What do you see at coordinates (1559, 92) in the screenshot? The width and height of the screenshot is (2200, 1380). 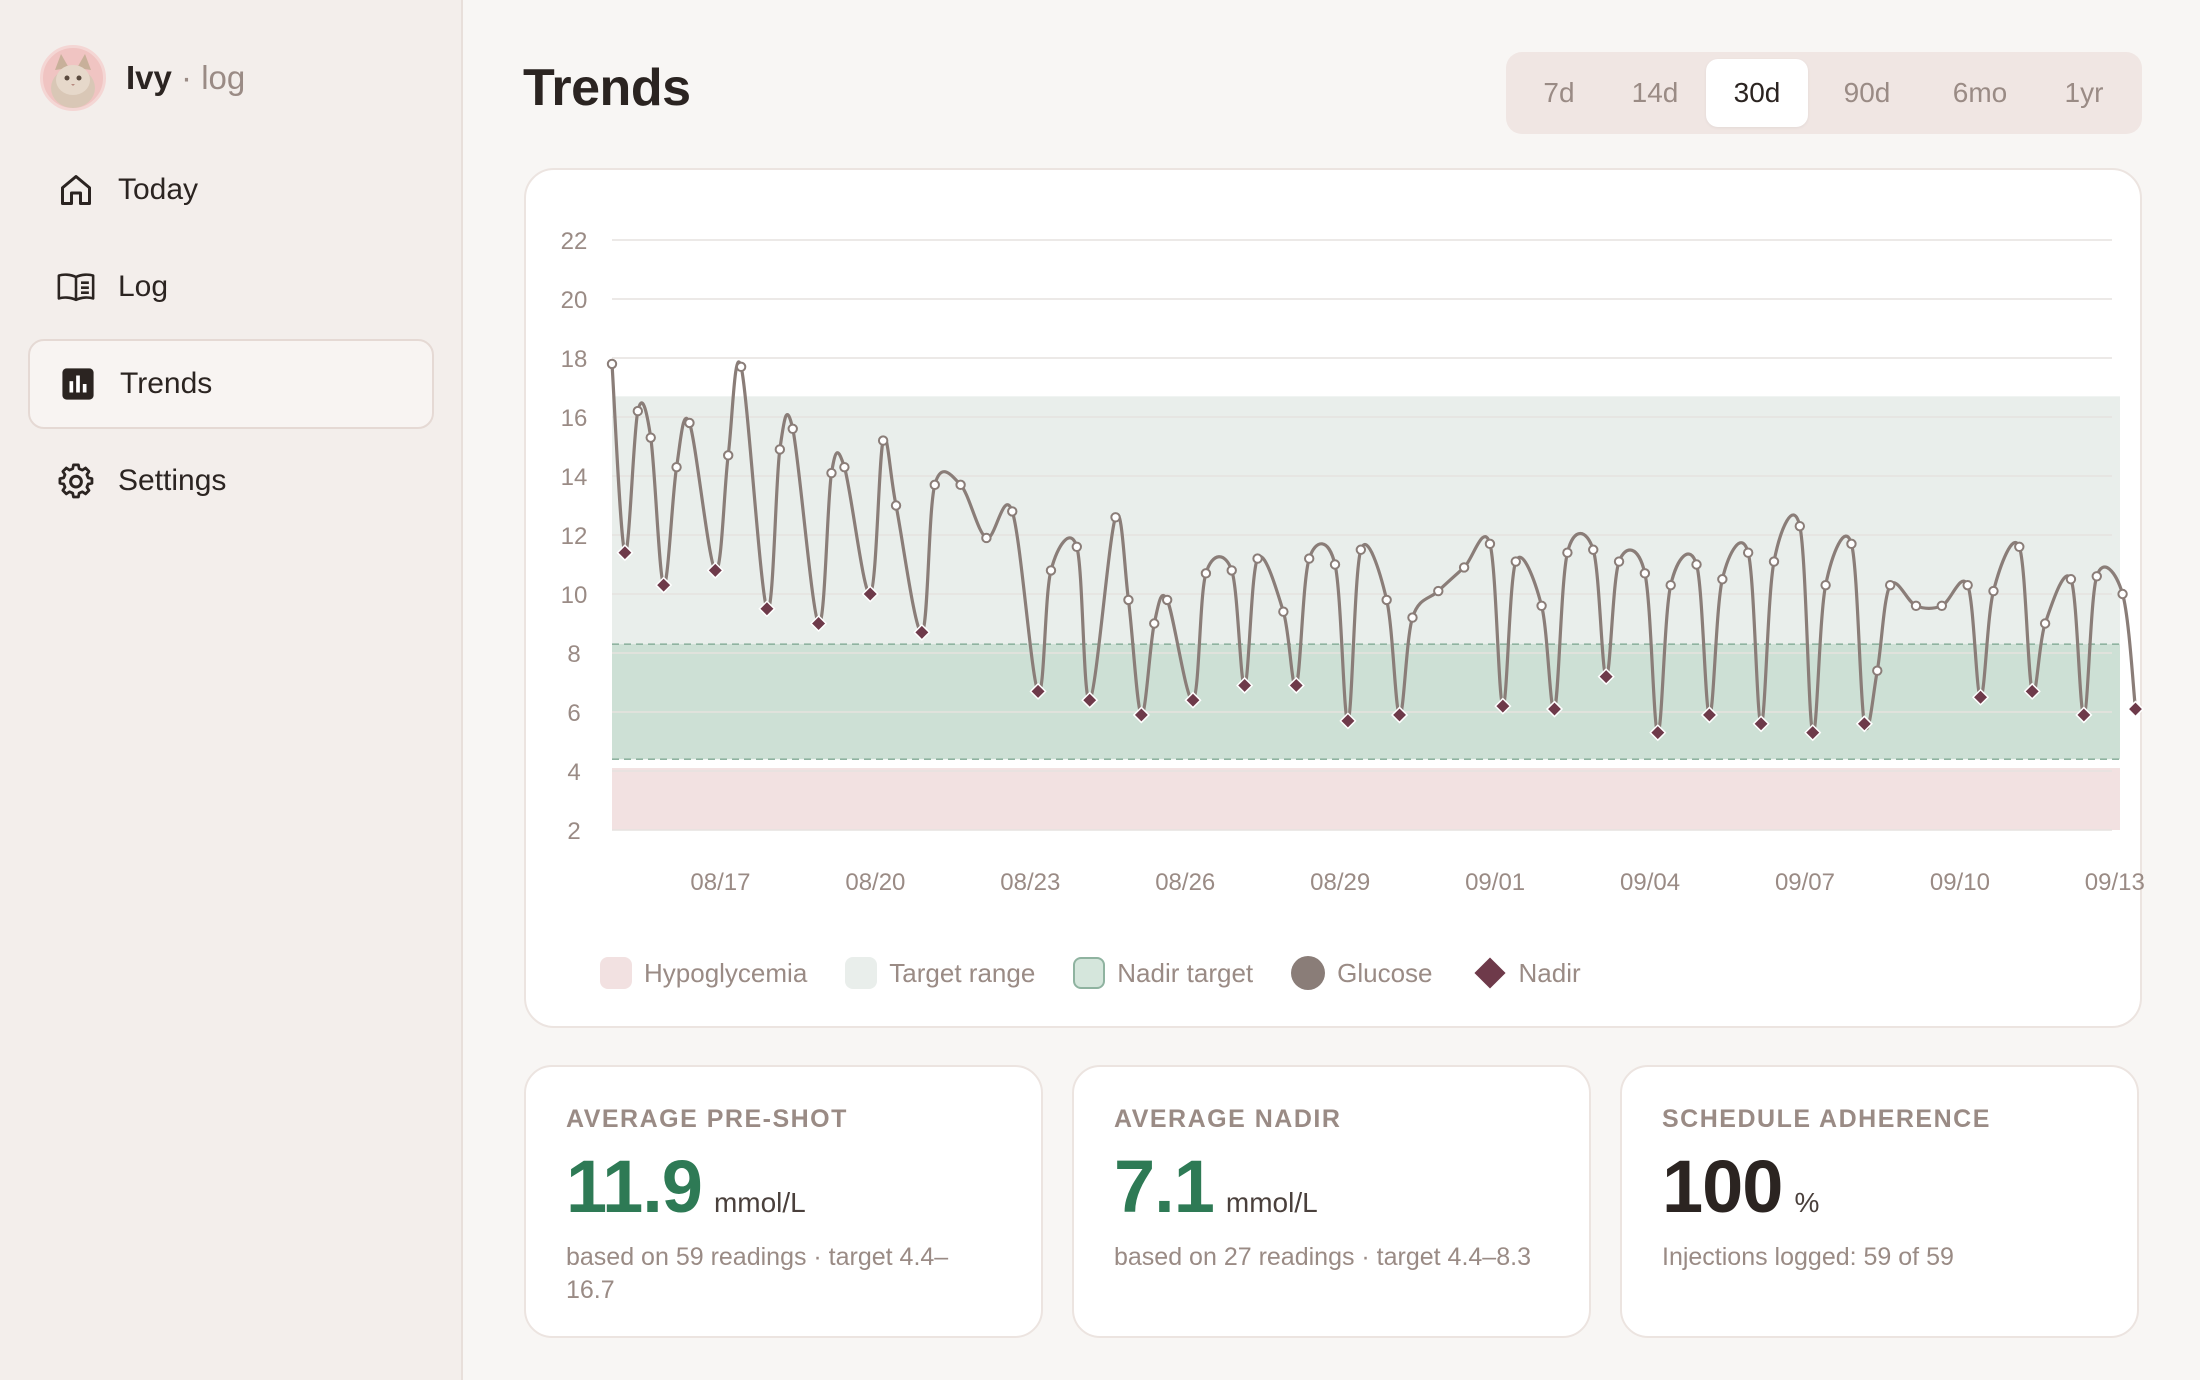 I see `range-tab-7d: 7d` at bounding box center [1559, 92].